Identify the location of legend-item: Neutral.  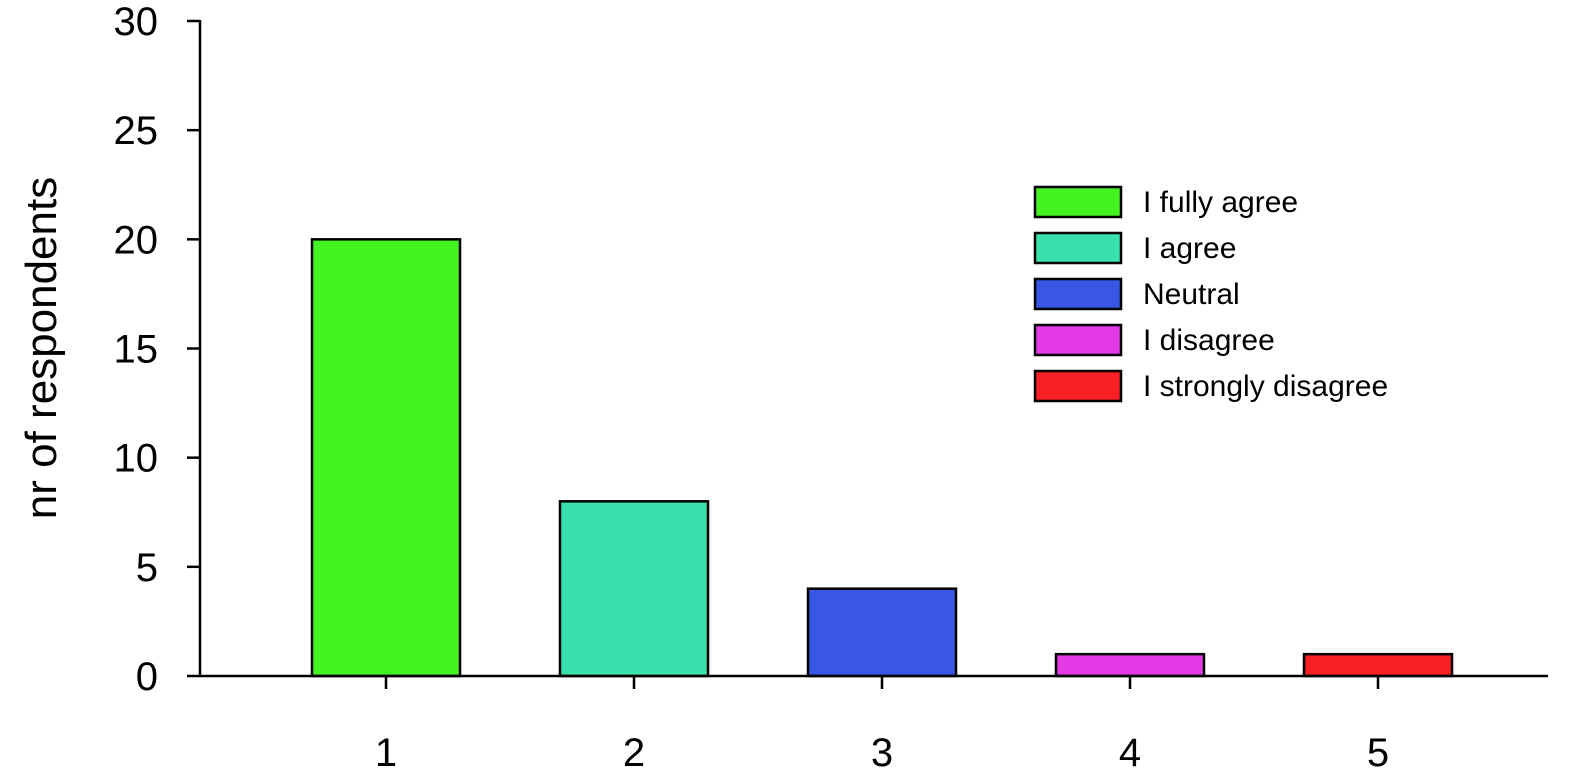
(1136, 294).